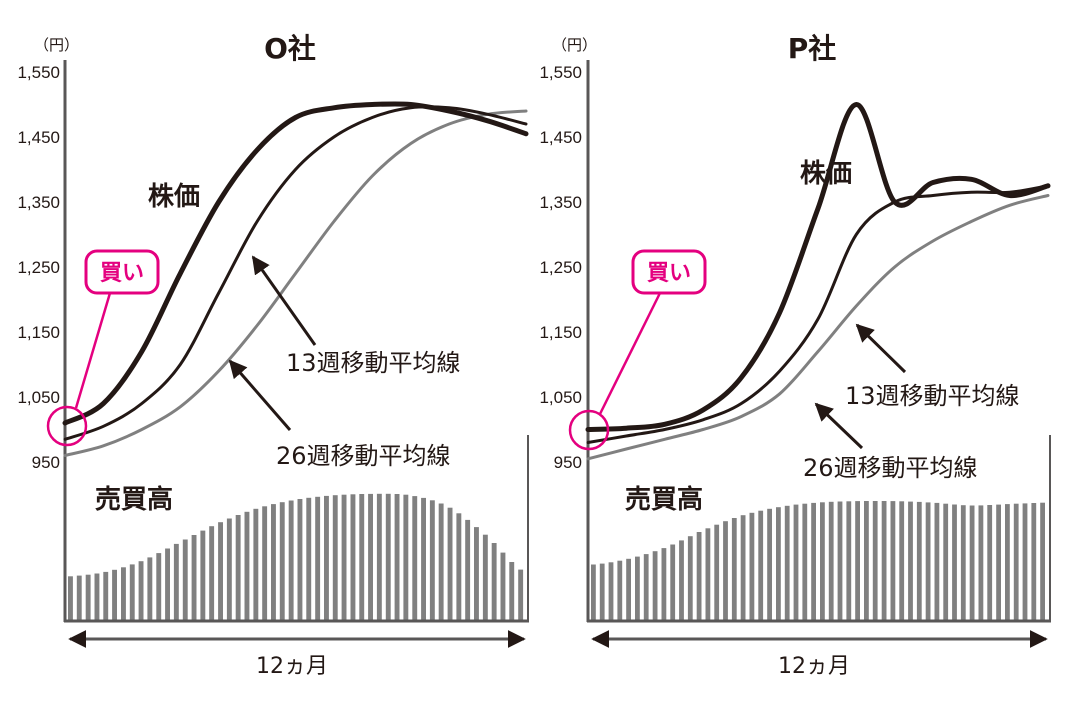 This screenshot has width=1080, height=703. I want to click on buy-pointer-o, so click(93, 350).